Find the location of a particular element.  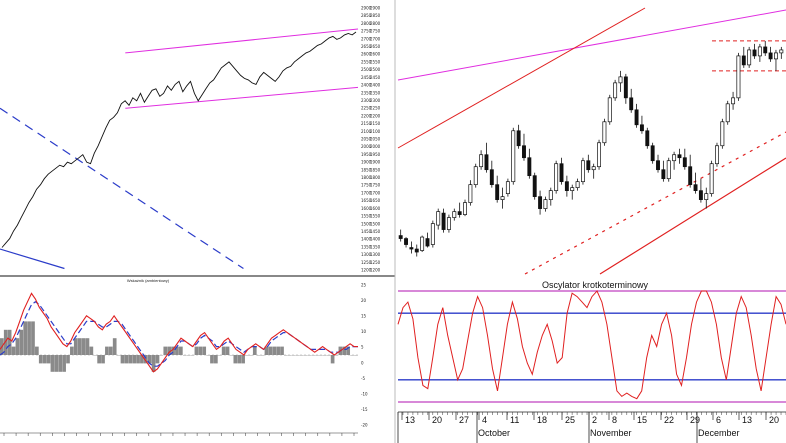

y-tick-label: 1550 is located at coordinates (375, 216).